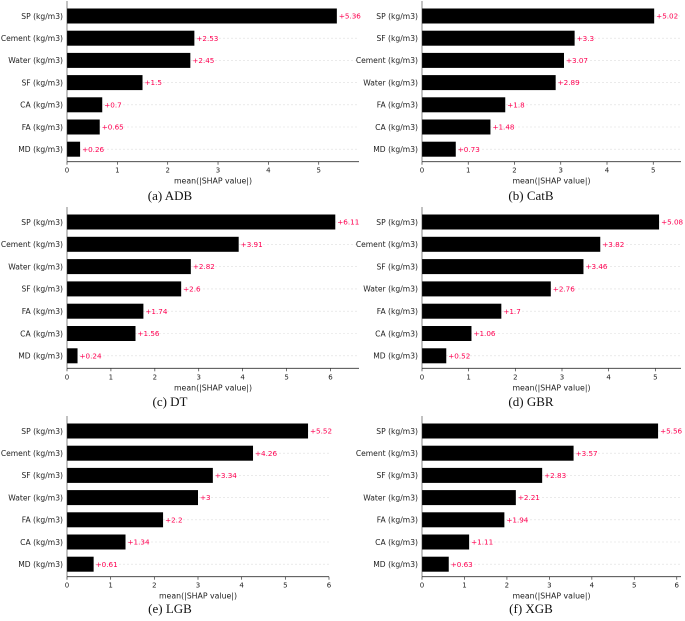 Image resolution: width=685 pixels, height=621 pixels. I want to click on value-label: +1.74, so click(156, 311).